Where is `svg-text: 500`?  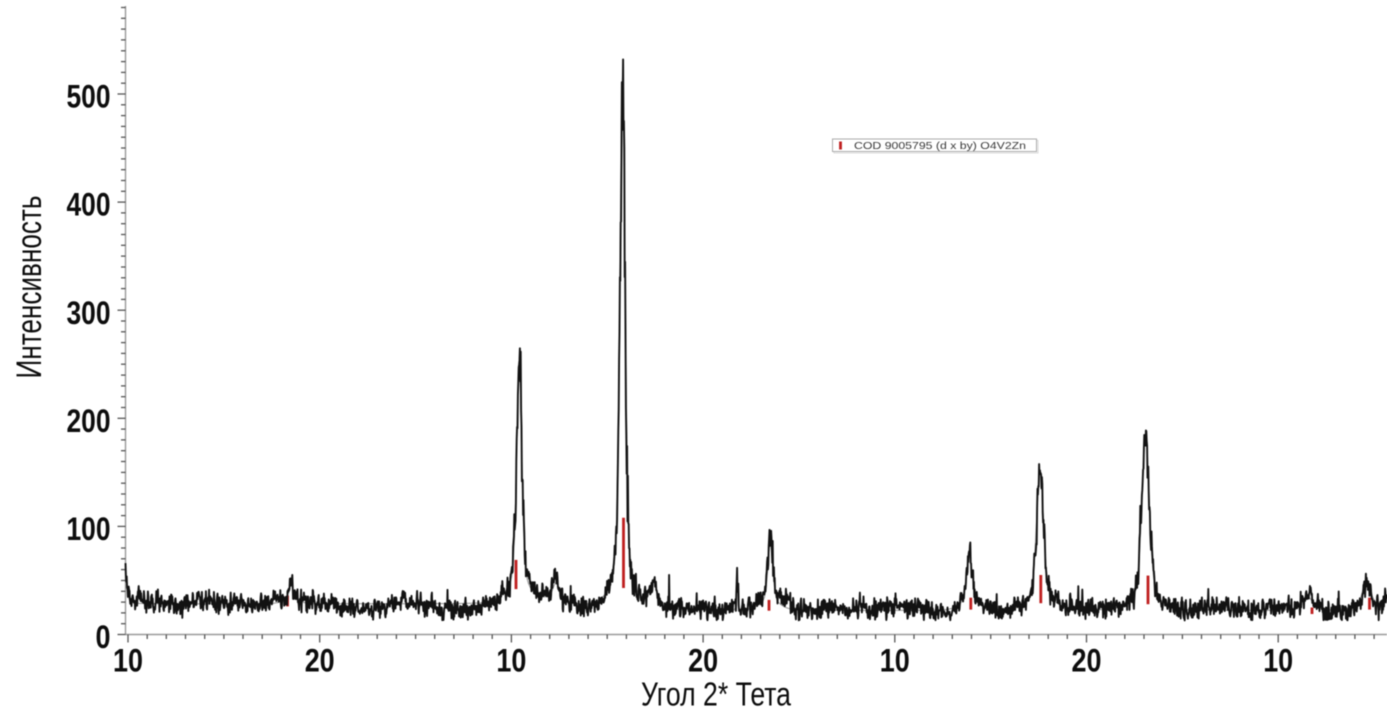 svg-text: 500 is located at coordinates (89, 97).